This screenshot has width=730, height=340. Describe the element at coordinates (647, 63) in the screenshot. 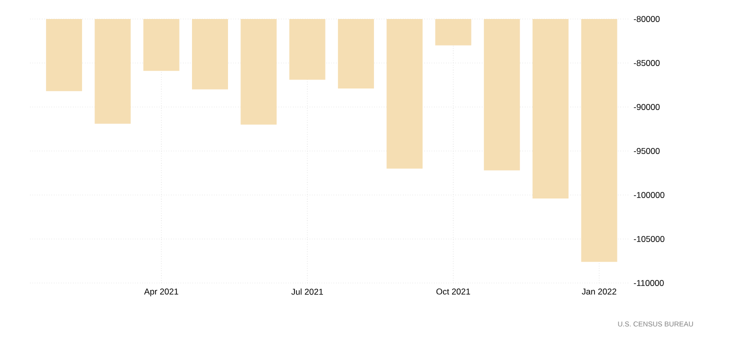

I see `y-tick-label: -85000` at that location.